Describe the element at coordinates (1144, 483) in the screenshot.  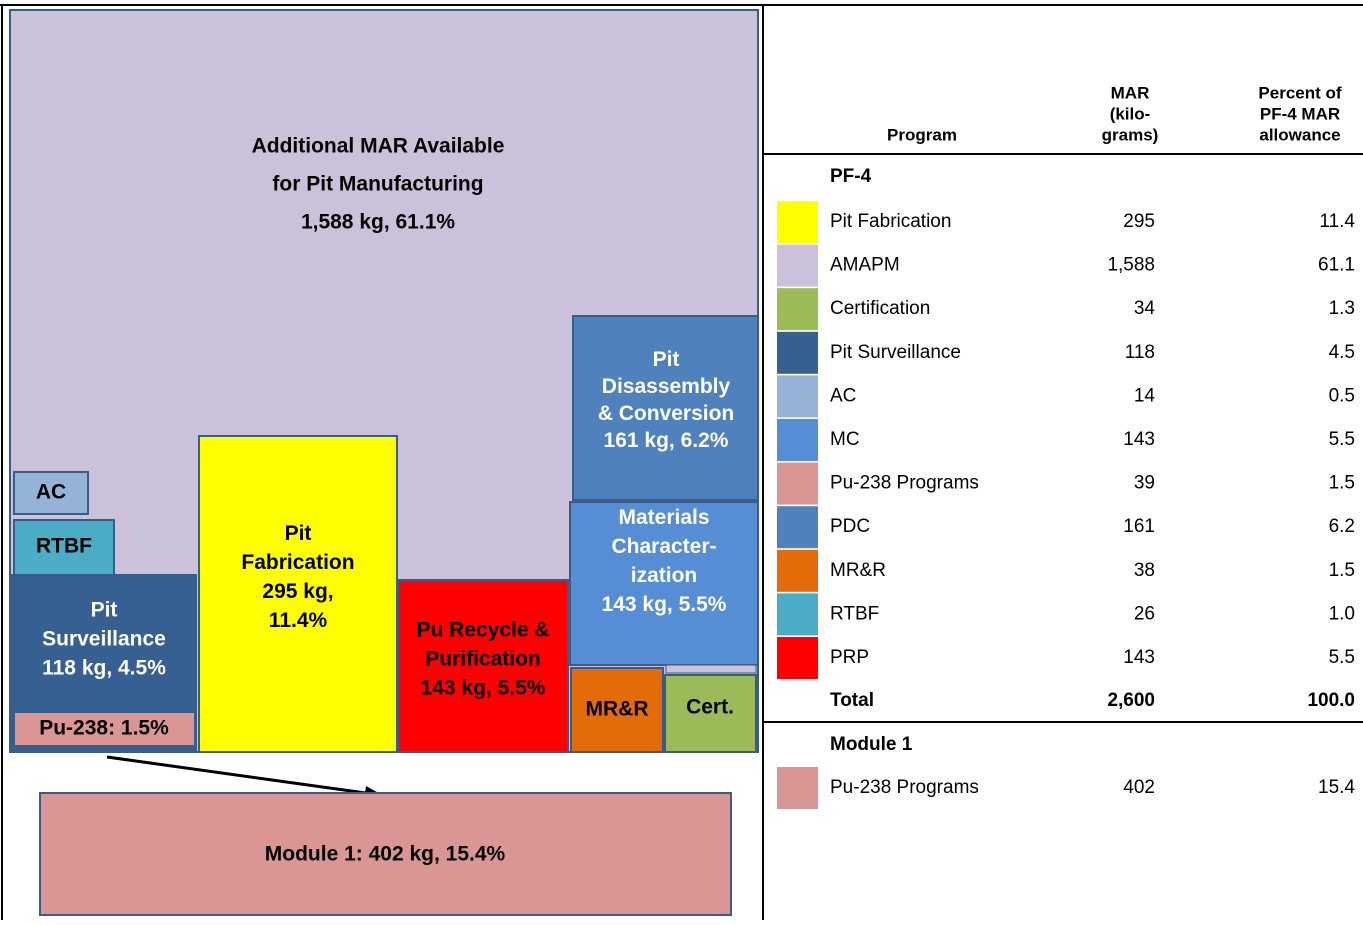
I see `cell: 39` at that location.